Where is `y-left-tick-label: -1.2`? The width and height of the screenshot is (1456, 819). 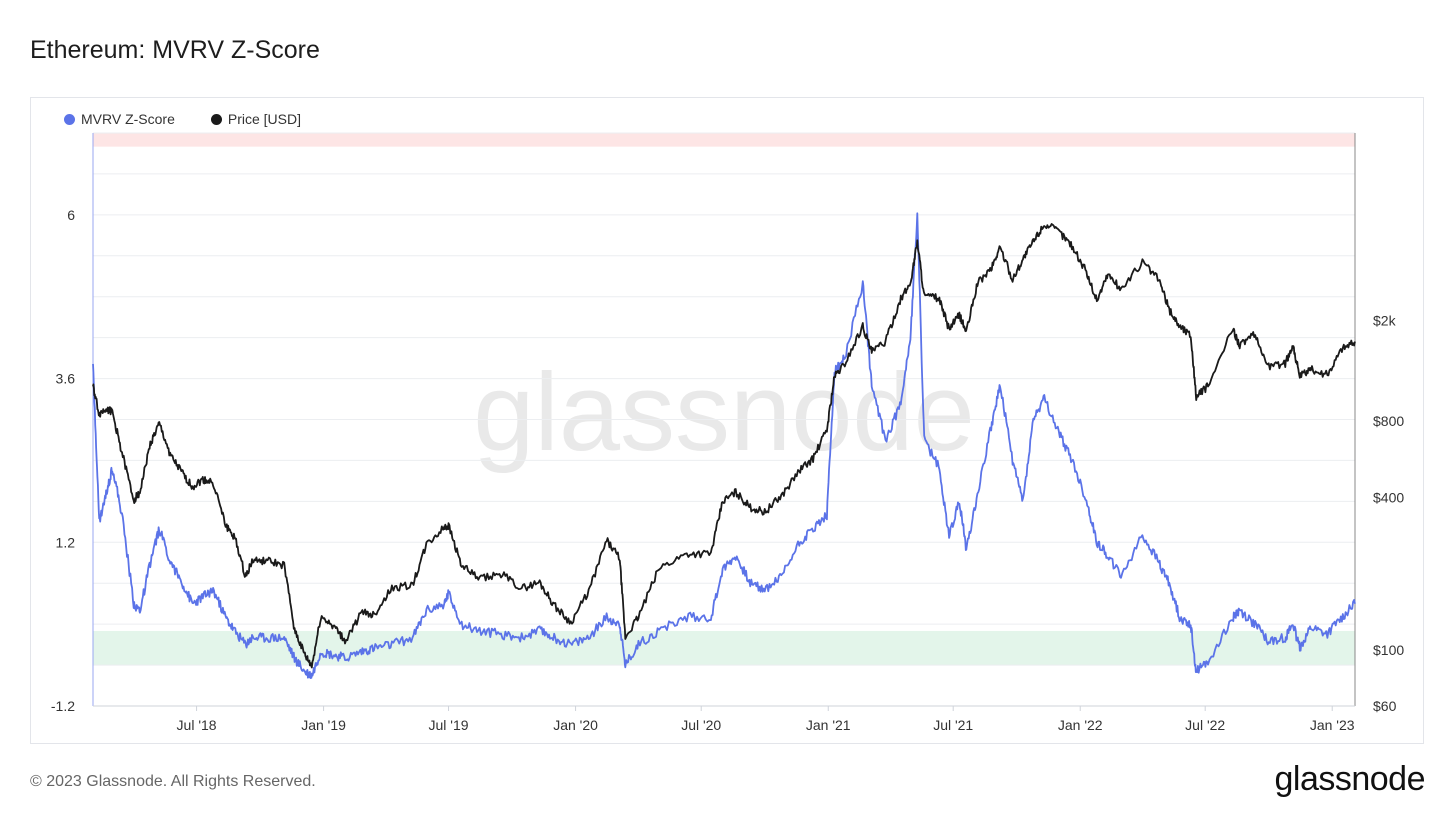
y-left-tick-label: -1.2 is located at coordinates (63, 706).